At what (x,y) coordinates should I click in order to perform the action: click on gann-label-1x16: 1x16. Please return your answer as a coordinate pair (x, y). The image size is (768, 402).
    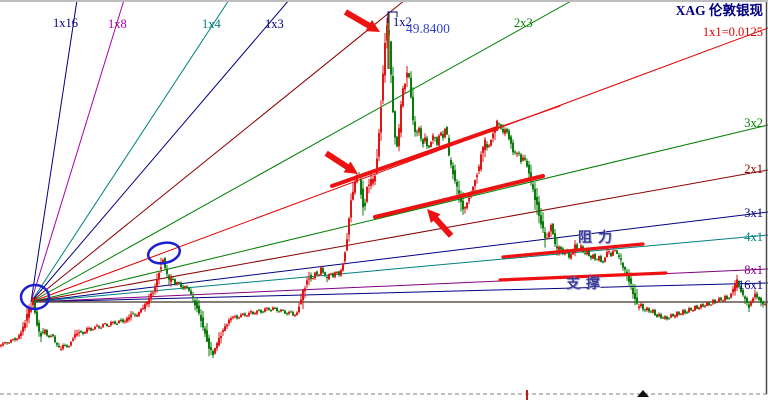
    Looking at the image, I should click on (65, 23).